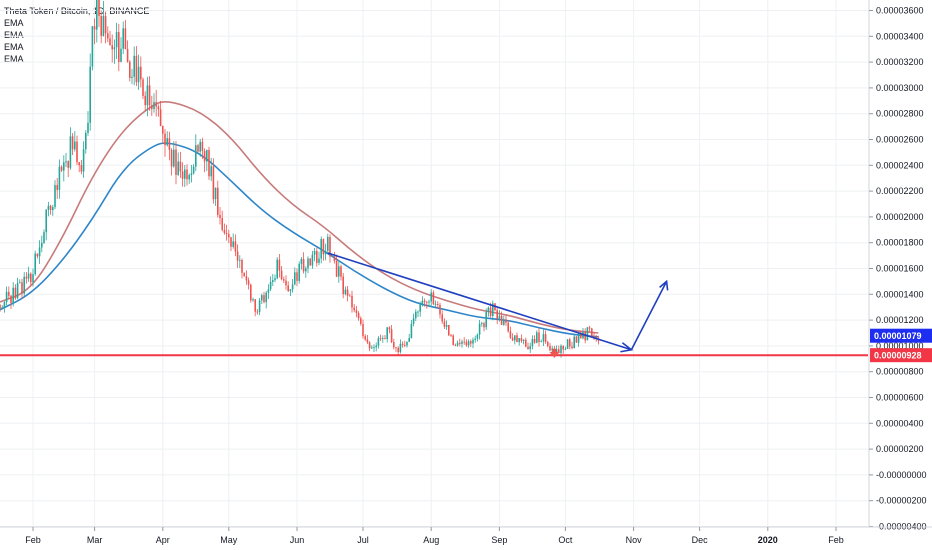 This screenshot has height=550, width=932. What do you see at coordinates (229, 540) in the screenshot?
I see `time-tick-label: May` at bounding box center [229, 540].